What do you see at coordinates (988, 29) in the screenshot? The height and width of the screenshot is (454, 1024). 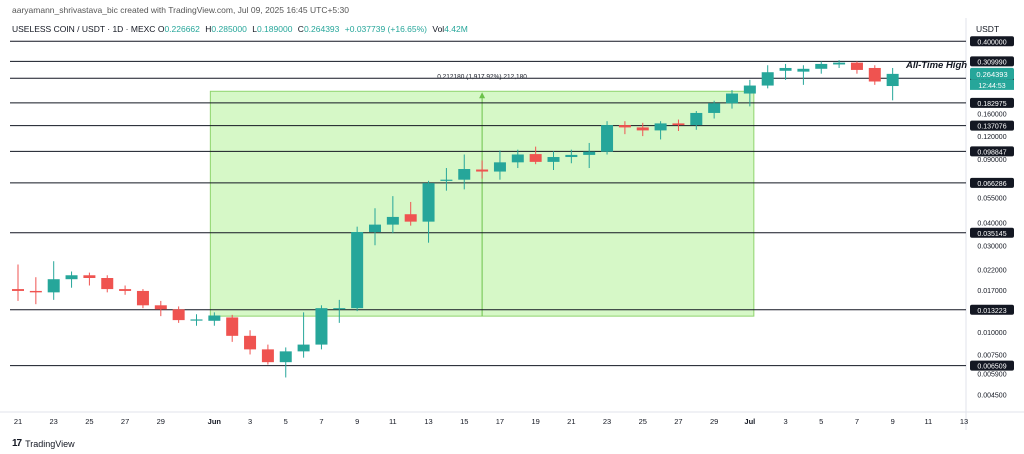 I see `currency-label: USDT` at bounding box center [988, 29].